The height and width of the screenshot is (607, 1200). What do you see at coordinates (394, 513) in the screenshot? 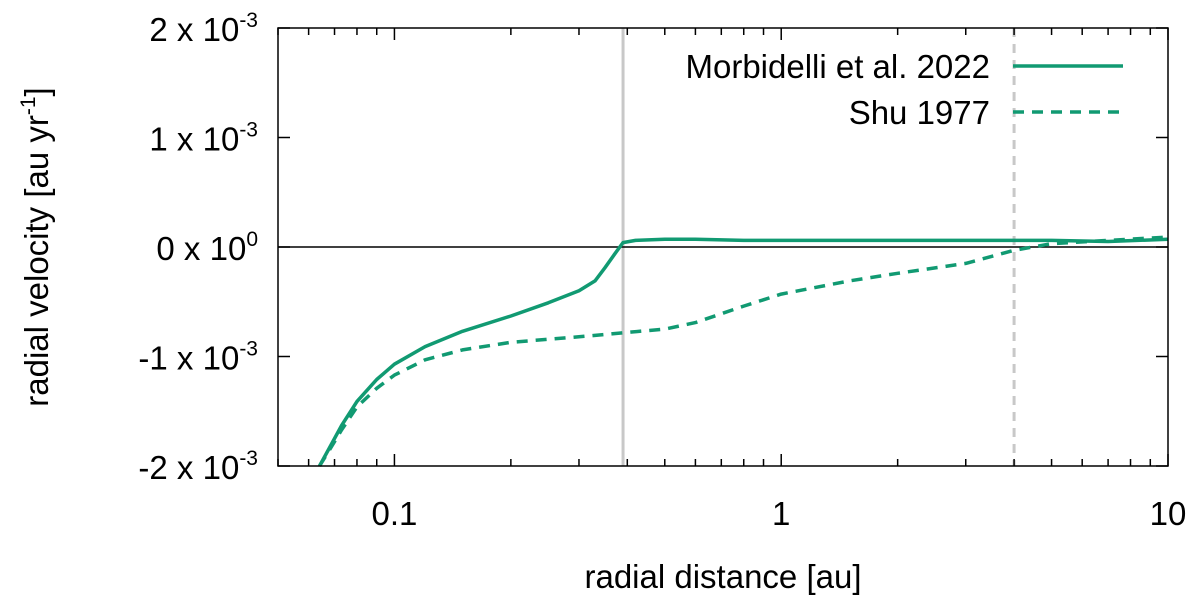
I see `x-tick-label: 0.1` at bounding box center [394, 513].